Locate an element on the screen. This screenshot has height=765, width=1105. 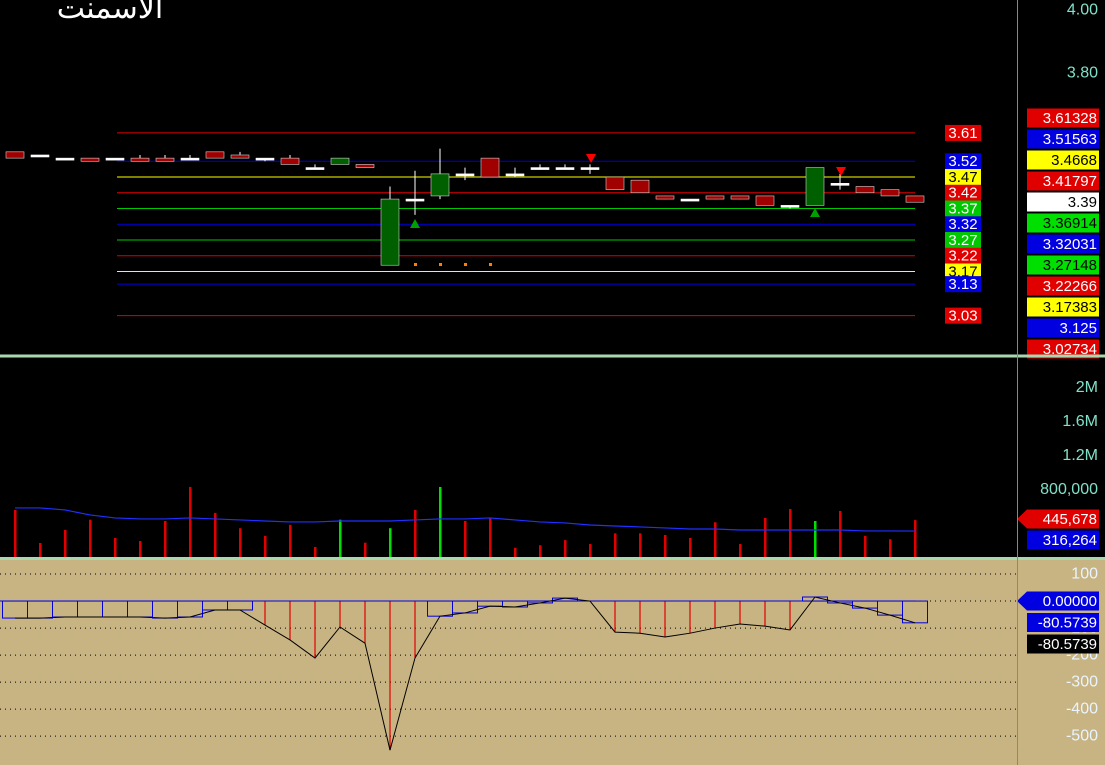
level-label: 3.37 is located at coordinates (962, 208).